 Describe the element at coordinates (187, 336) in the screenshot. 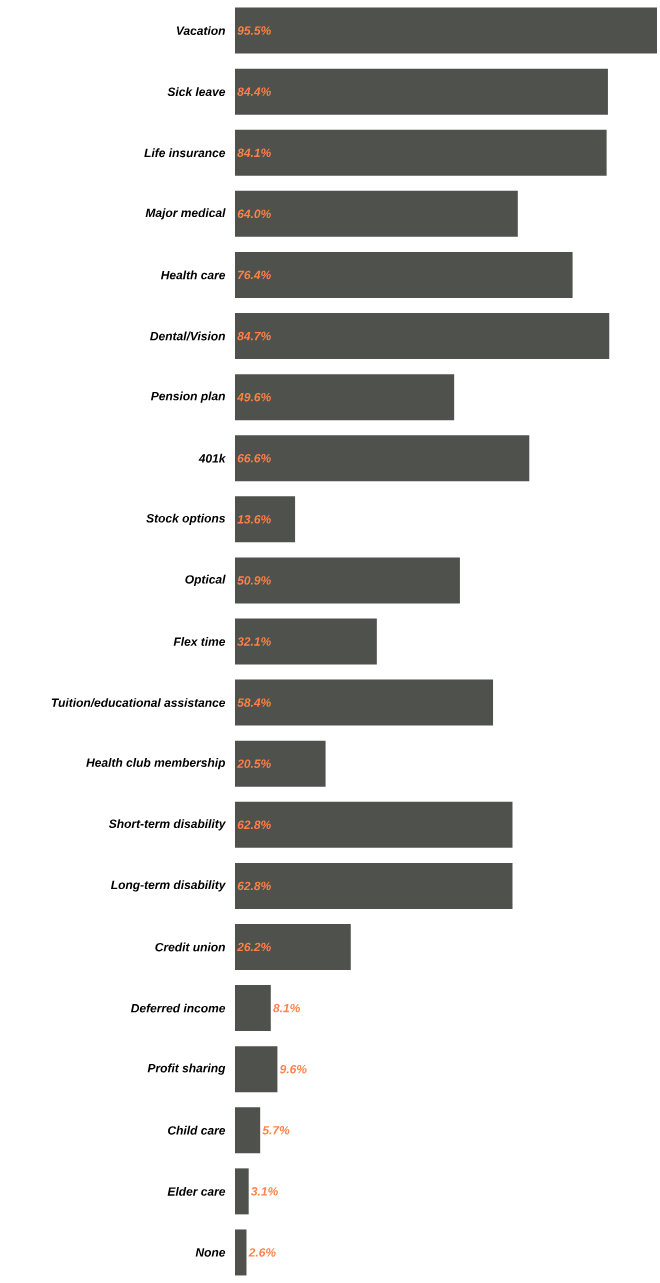

I see `y-tick-label: Dental/Vision` at that location.